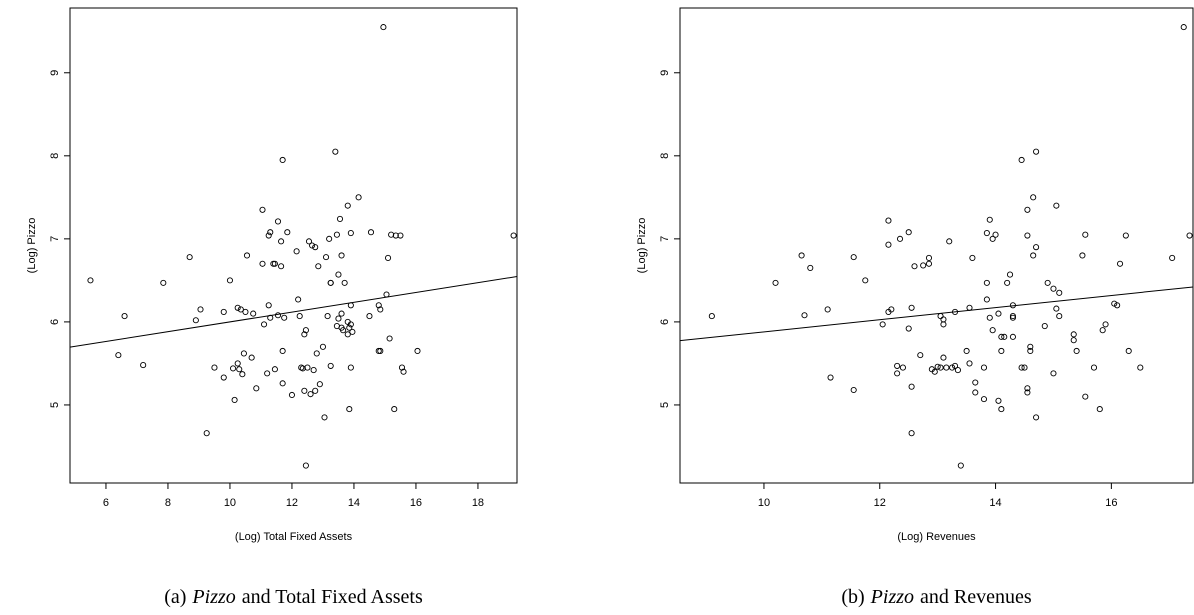 This screenshot has height=615, width=1194. I want to click on y-axis-label: (Log) Pizzo, so click(642, 246).